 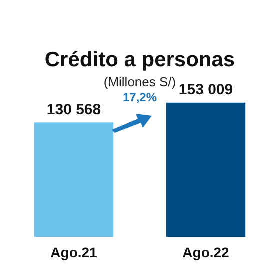 I want to click on x-tick-label: Ago.21, so click(x=74, y=252).